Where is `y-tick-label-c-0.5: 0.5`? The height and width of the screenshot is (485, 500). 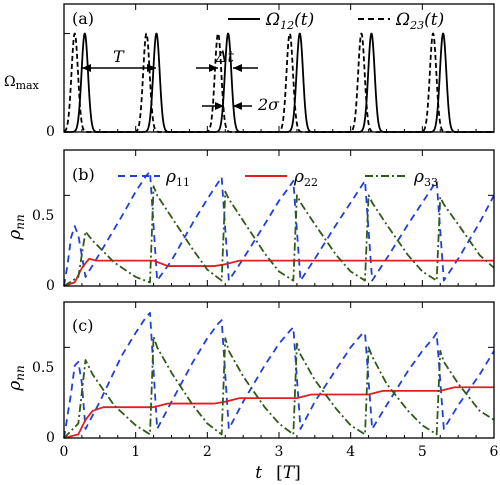
y-tick-label-c-0.5: 0.5 is located at coordinates (43, 368).